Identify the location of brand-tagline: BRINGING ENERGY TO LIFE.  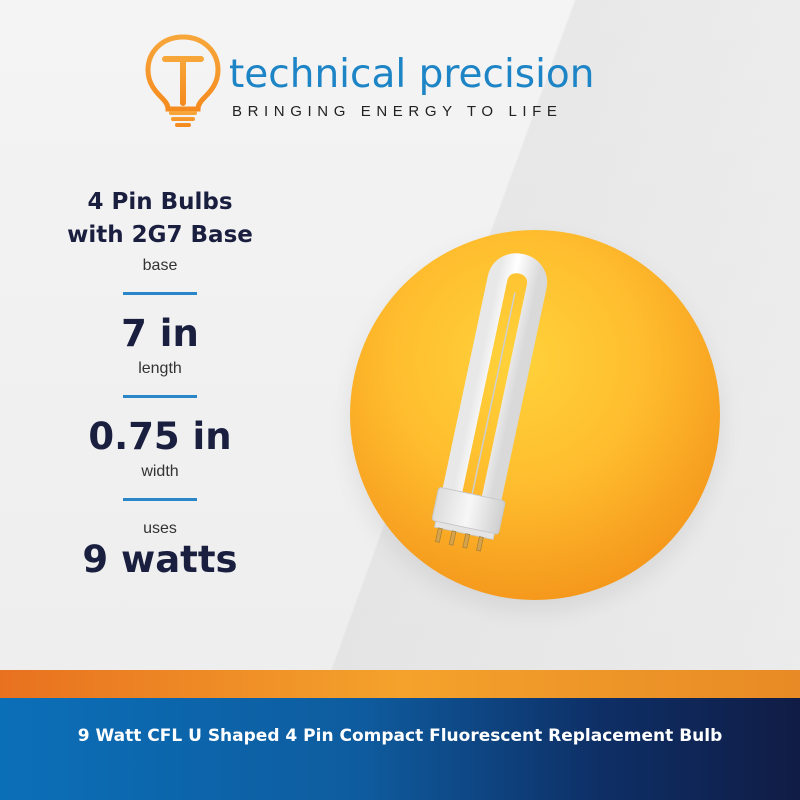
(397, 111).